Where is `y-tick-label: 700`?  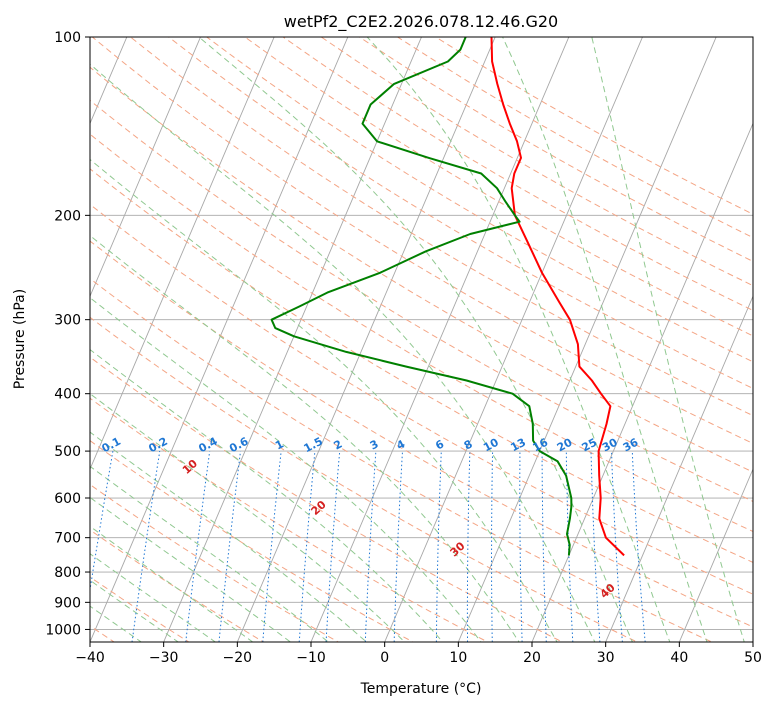
y-tick-label: 700 is located at coordinates (67, 539).